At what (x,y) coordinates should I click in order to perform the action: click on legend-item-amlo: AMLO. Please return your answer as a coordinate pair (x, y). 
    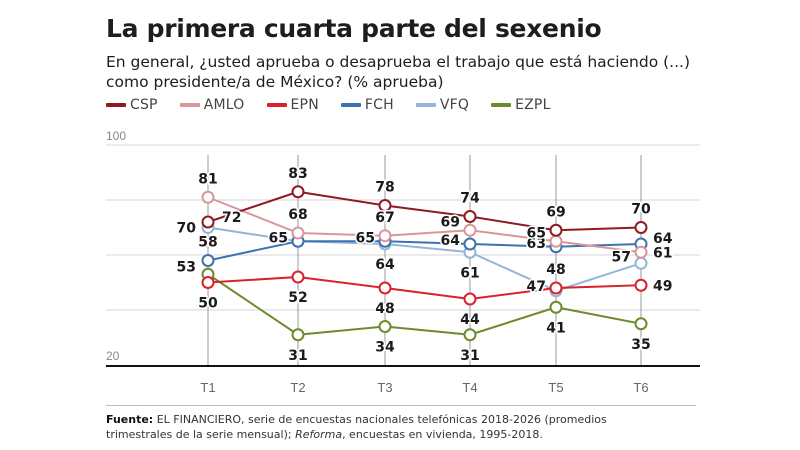
    Looking at the image, I should click on (212, 105).